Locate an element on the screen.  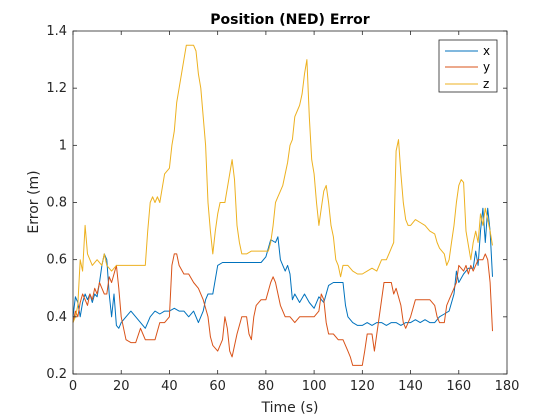
x-tick-label: 60 is located at coordinates (217, 386).